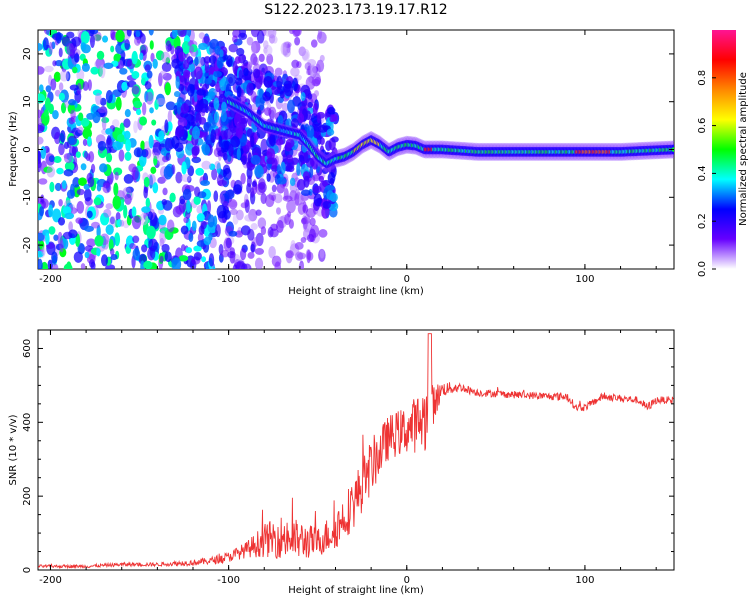  What do you see at coordinates (407, 279) in the screenshot?
I see `x-tick-label: 0` at bounding box center [407, 279].